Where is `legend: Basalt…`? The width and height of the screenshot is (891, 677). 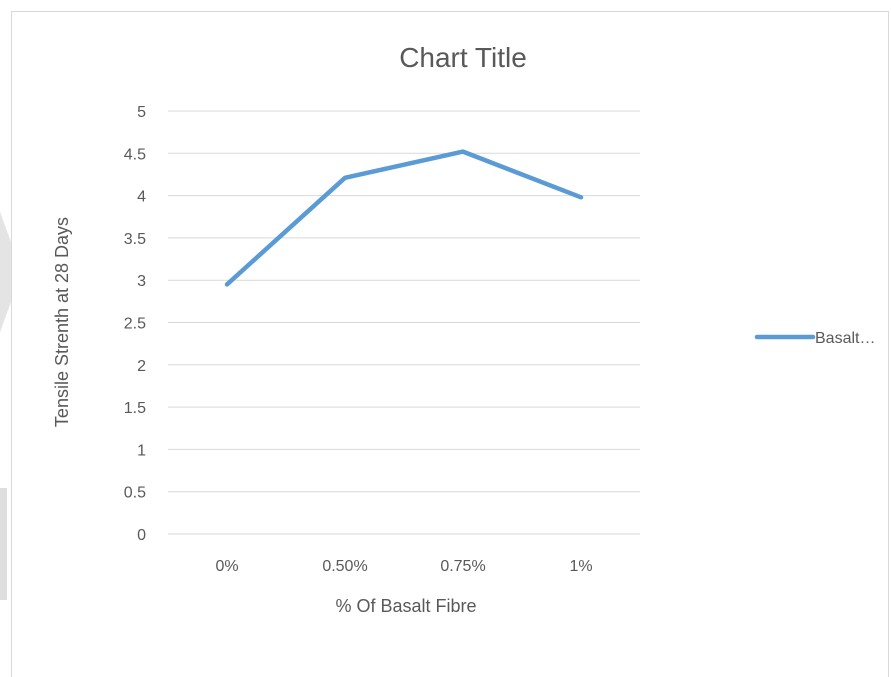 legend: Basalt… is located at coordinates (814, 338).